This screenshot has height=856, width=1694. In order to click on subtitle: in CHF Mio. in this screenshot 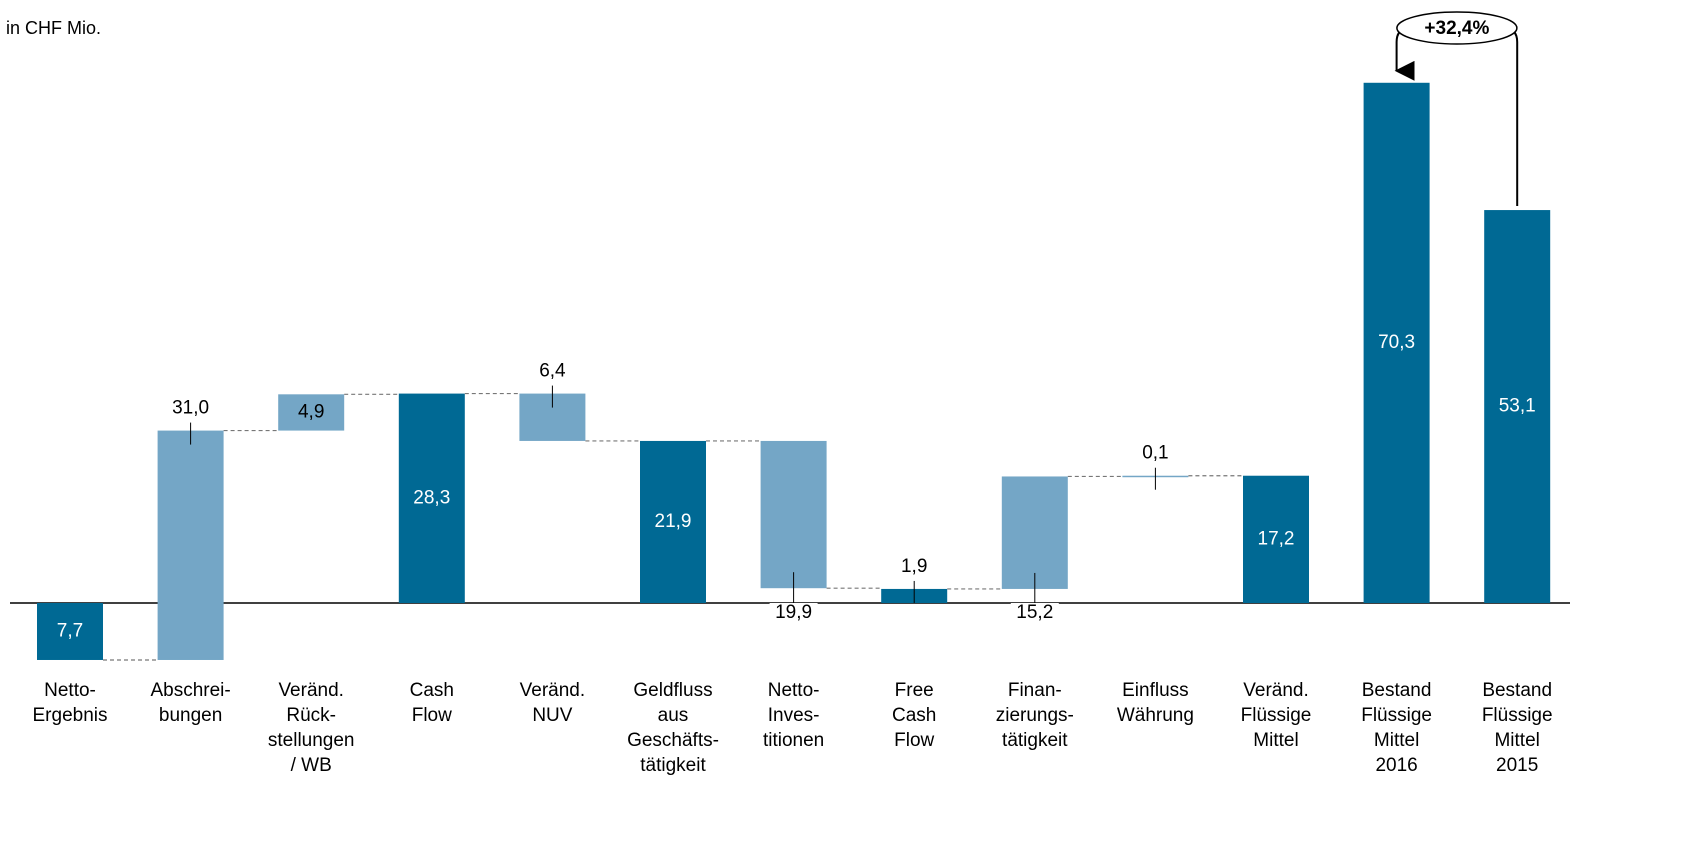, I will do `click(54, 28)`.